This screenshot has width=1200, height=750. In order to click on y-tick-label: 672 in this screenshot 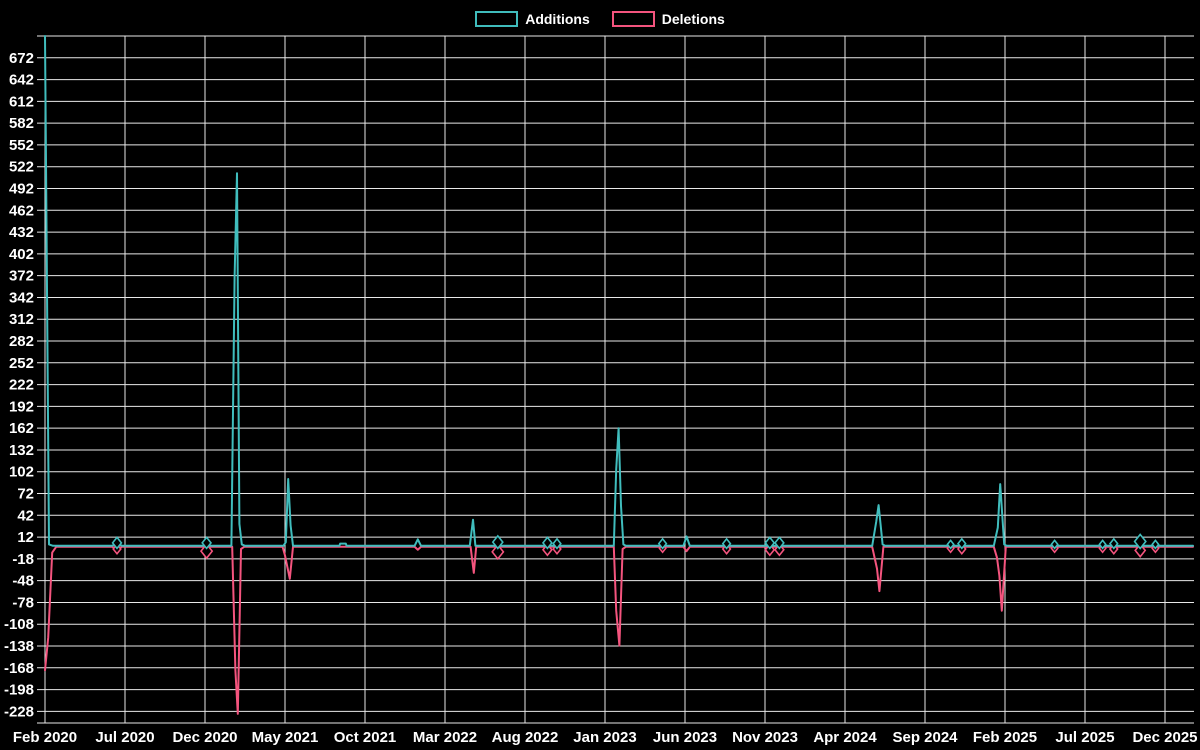, I will do `click(21, 58)`.